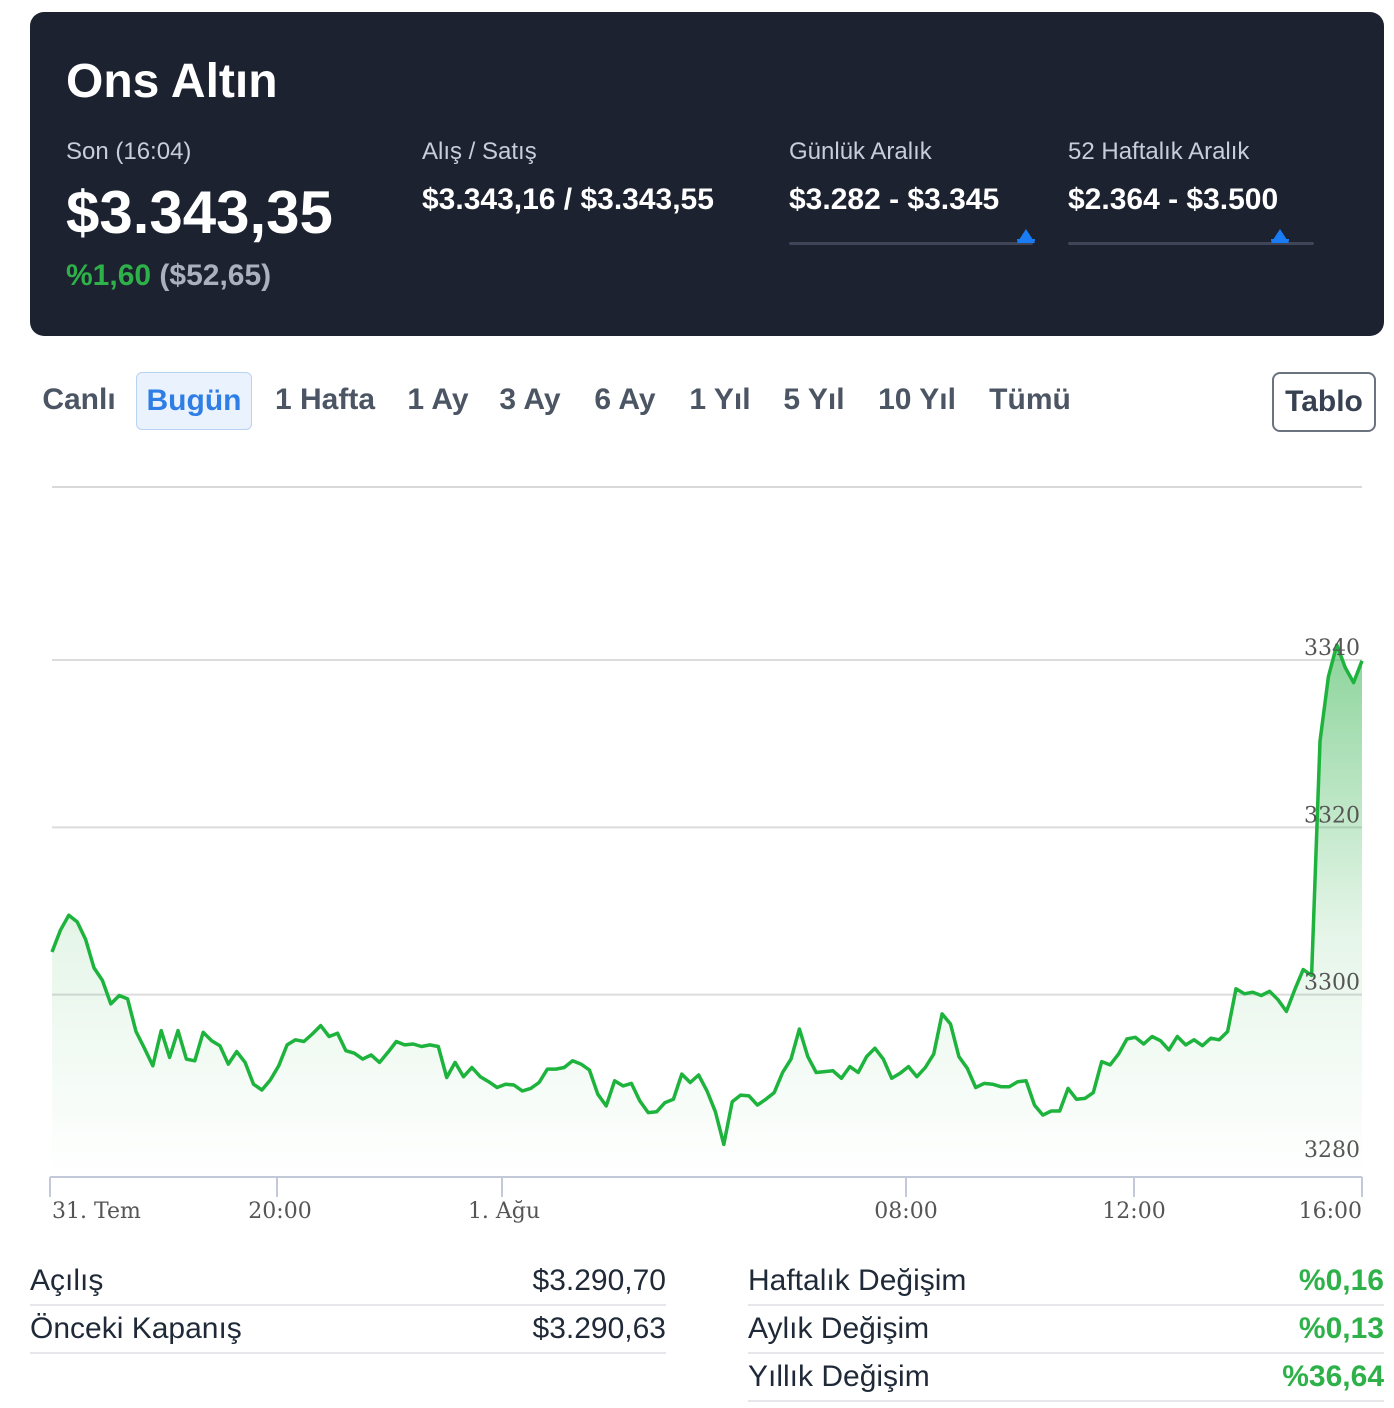 This screenshot has width=1394, height=1408. I want to click on x-tick-label: 31. Tem, so click(96, 1211).